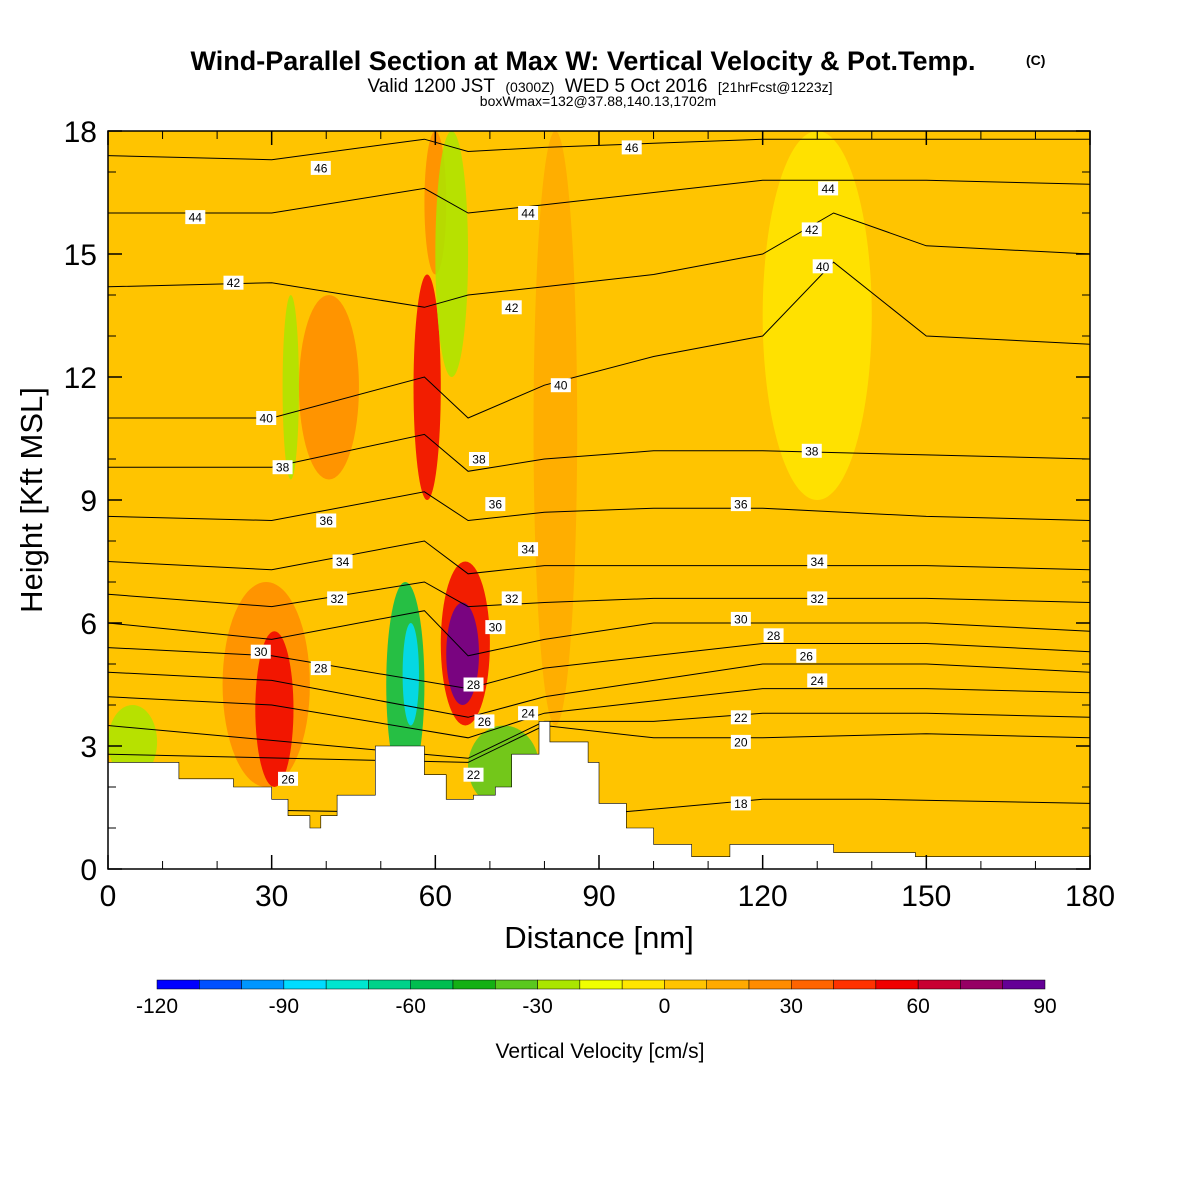  What do you see at coordinates (775, 87) in the screenshot?
I see `forecast-info: [21hrFcst@1223z]` at bounding box center [775, 87].